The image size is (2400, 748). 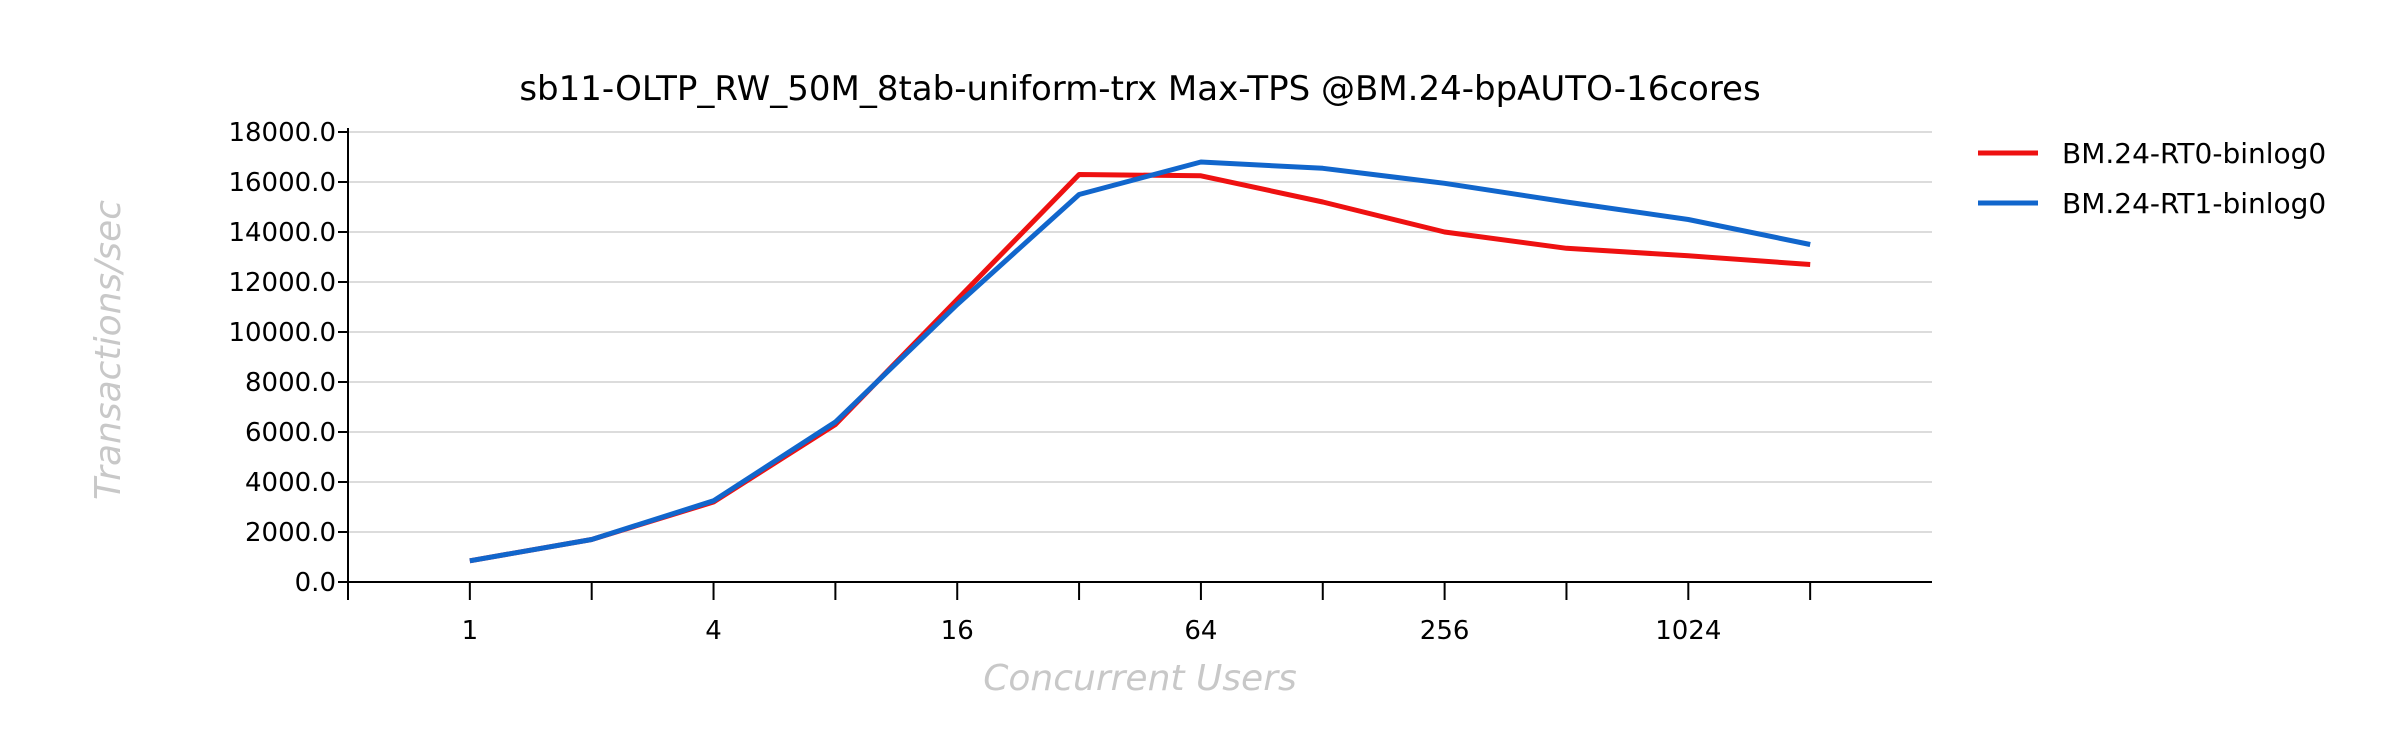 I want to click on y-axis-label: Transactions/sec, so click(x=108, y=350).